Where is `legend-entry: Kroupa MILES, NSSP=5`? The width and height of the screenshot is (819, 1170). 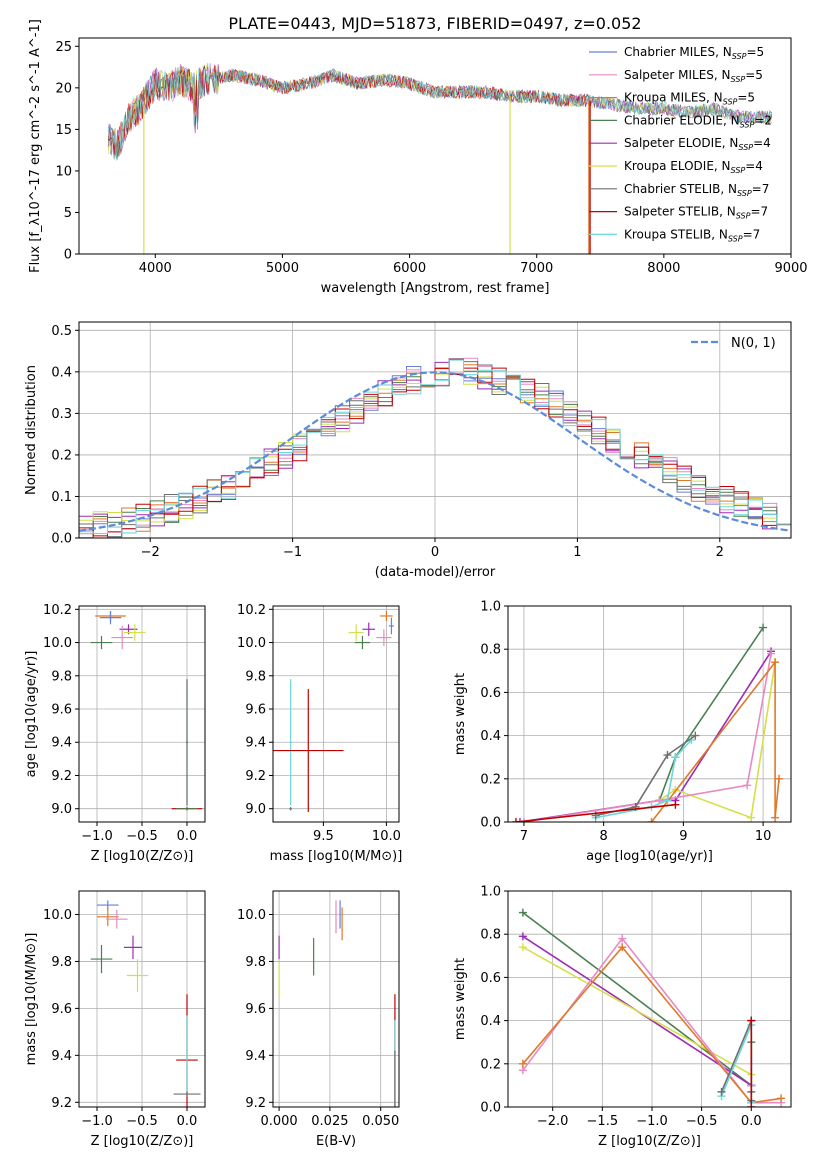 legend-entry: Kroupa MILES, NSSP=5 is located at coordinates (689, 99).